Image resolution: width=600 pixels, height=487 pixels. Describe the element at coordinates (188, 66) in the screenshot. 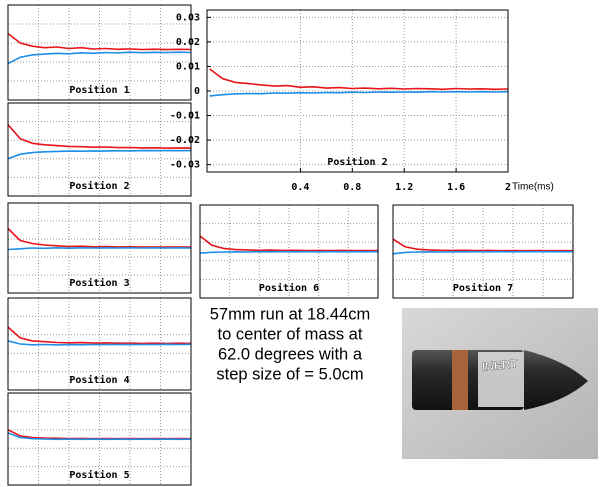

I see `y-tick-label: 0.01` at that location.